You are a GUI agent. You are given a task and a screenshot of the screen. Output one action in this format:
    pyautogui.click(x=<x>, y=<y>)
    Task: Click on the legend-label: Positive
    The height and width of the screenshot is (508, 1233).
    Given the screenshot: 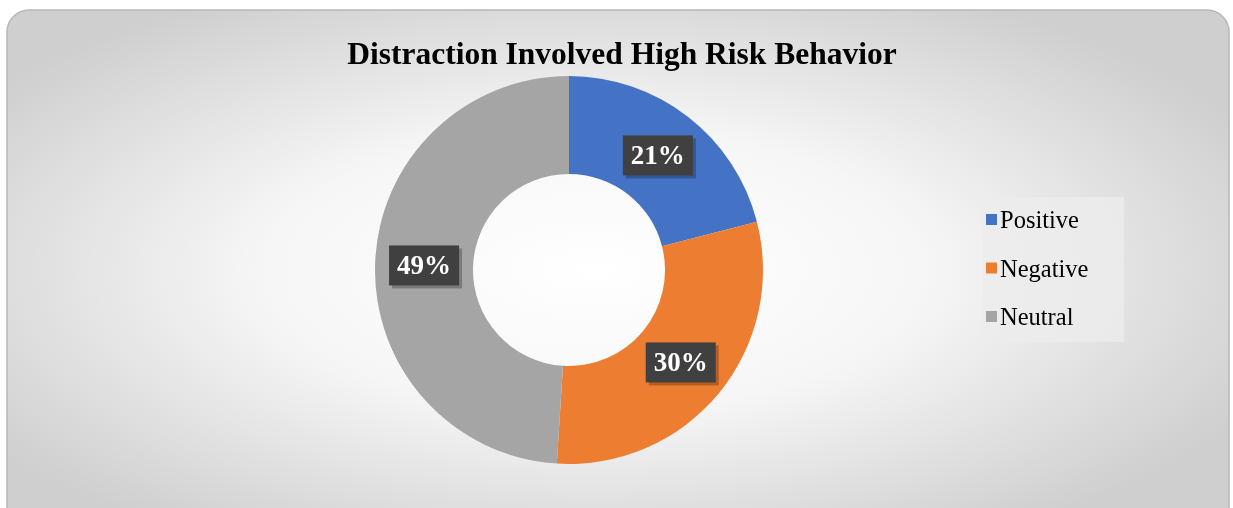 What is the action you would take?
    pyautogui.click(x=1040, y=219)
    